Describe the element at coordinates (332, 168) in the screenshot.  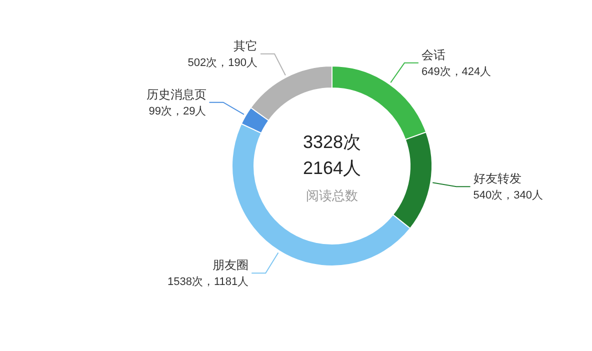
I see `text: 2164人` at that location.